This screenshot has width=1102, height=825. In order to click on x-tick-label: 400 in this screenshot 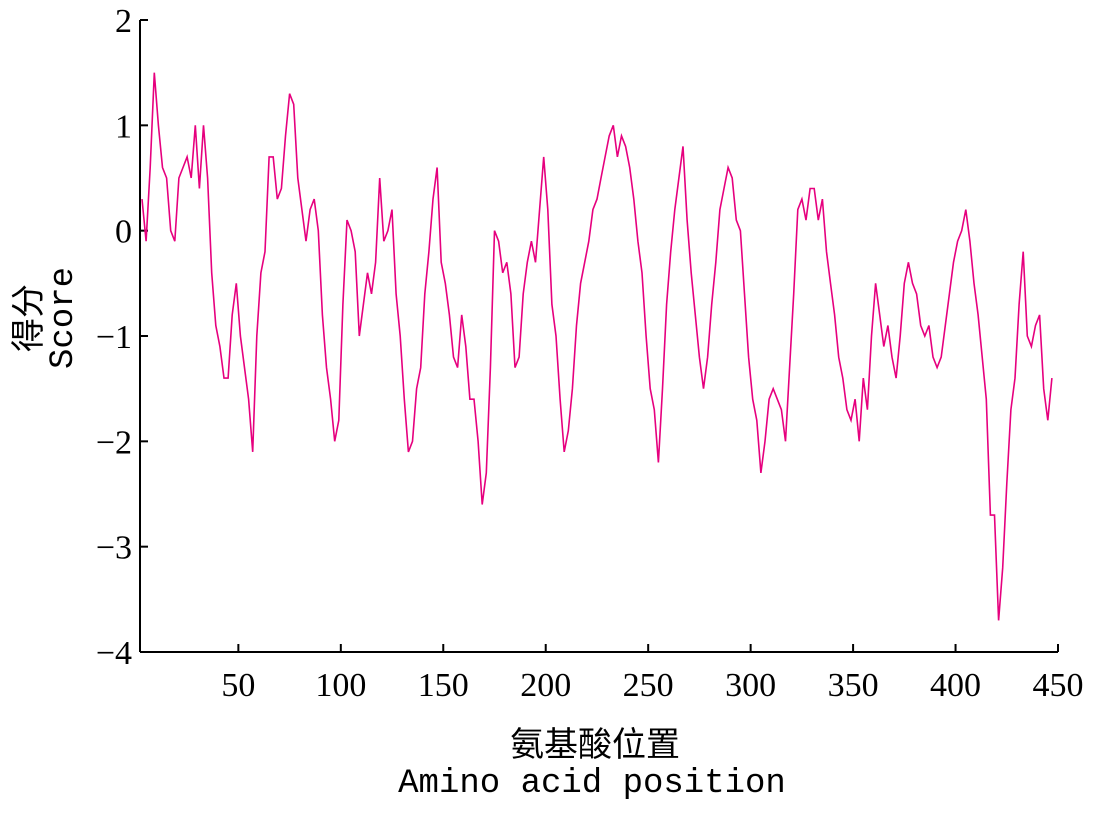, I will do `click(955, 685)`.